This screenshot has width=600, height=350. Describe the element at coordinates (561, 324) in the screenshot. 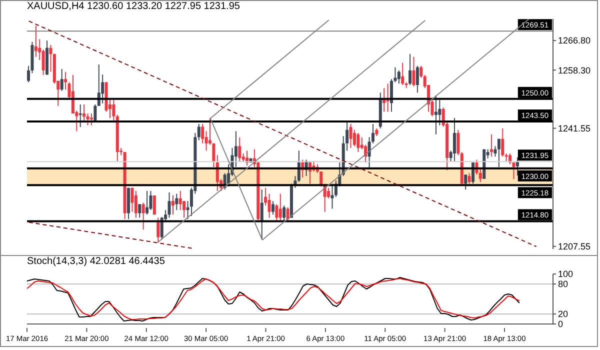

I see `y-tick-label: 0` at that location.